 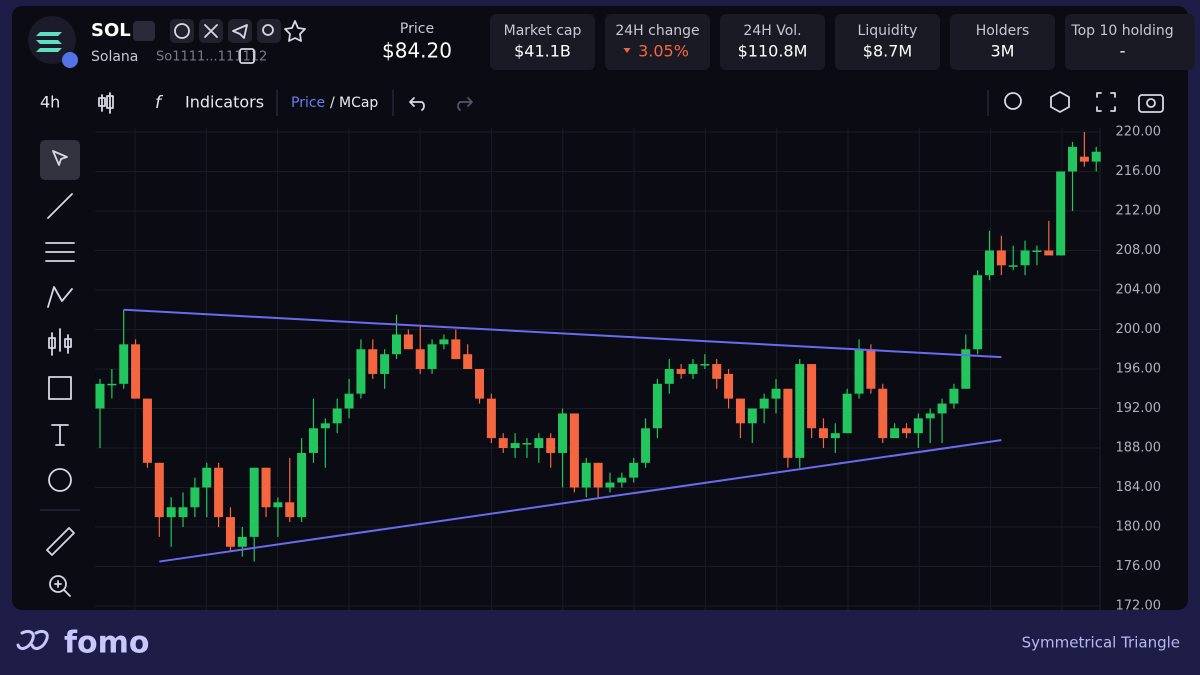 I want to click on y-tick-label: 188.00, so click(x=1139, y=448).